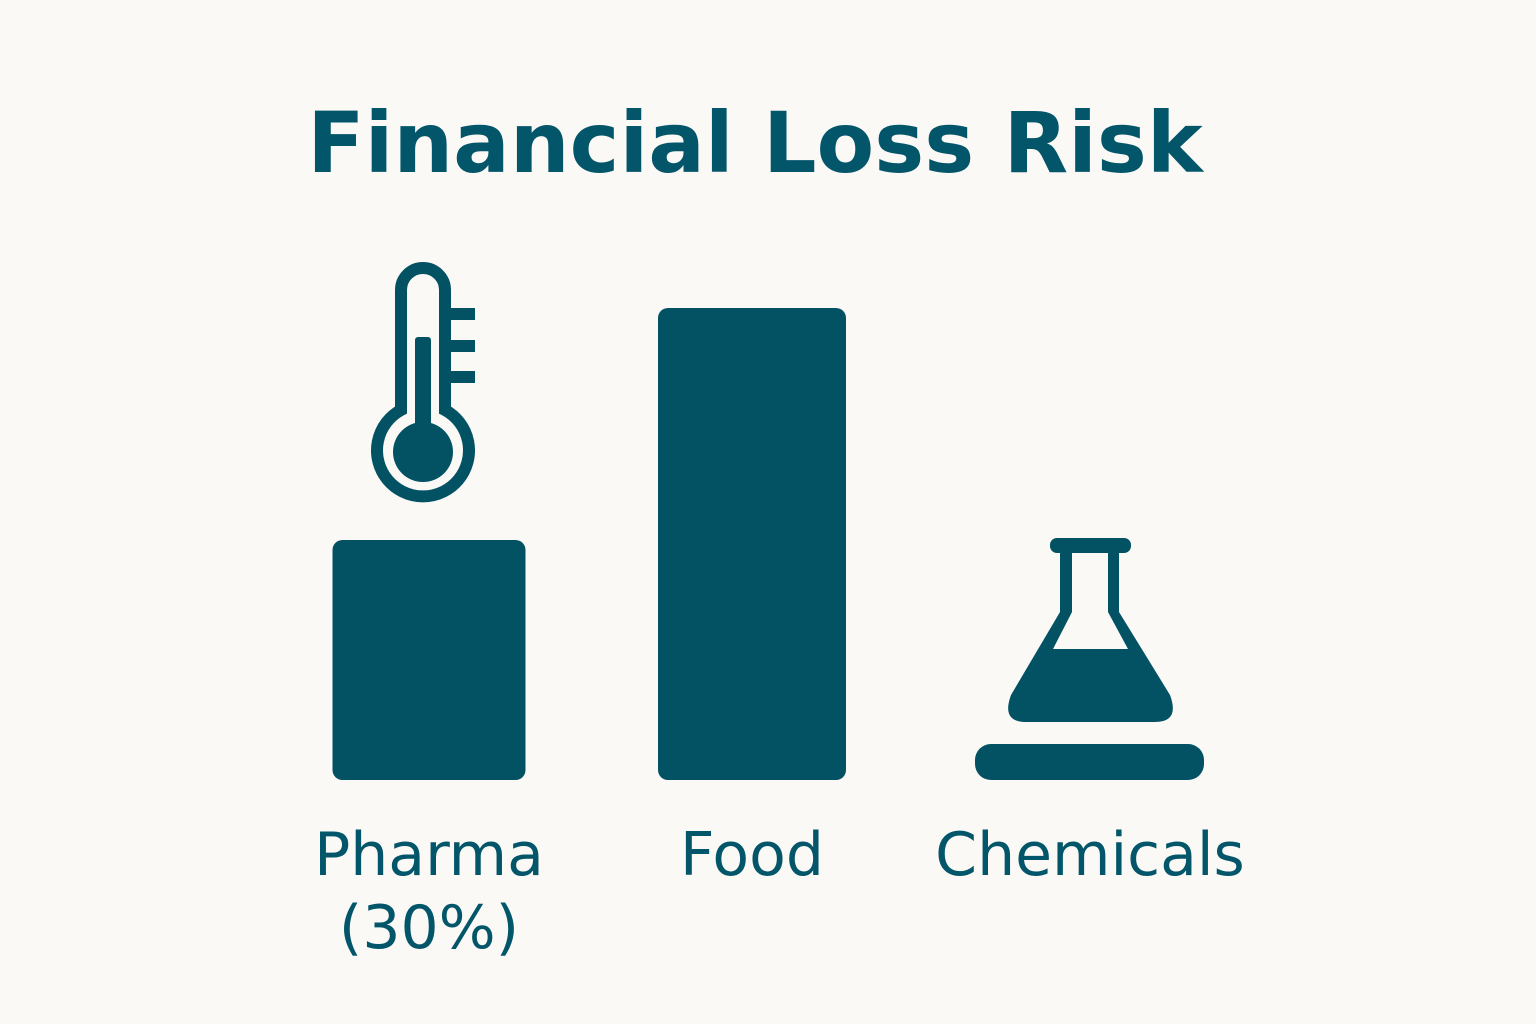  What do you see at coordinates (752, 544) in the screenshot?
I see `bar-food` at bounding box center [752, 544].